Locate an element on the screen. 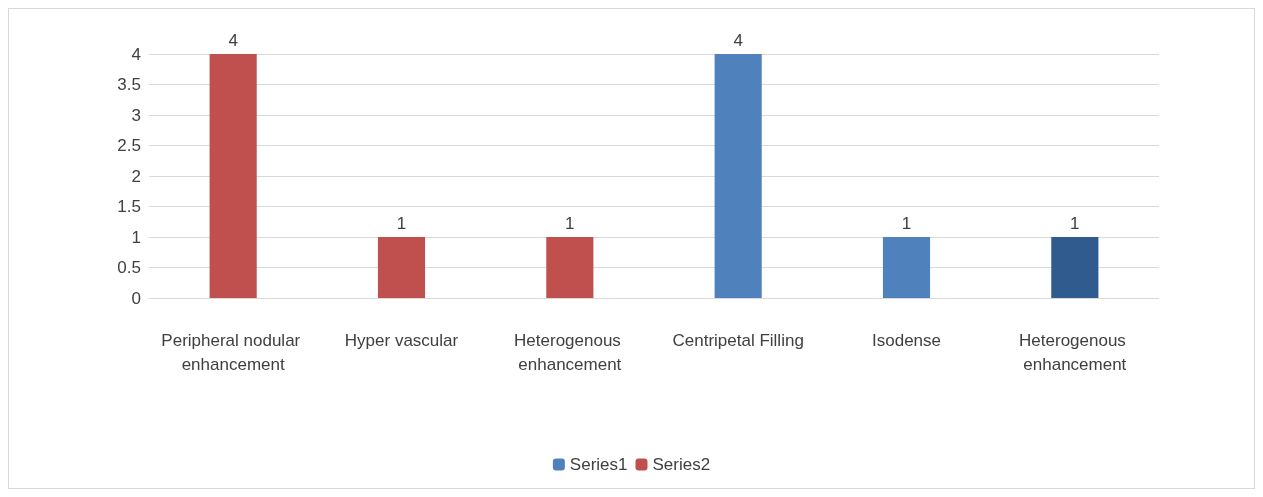  legend-label: Series1 is located at coordinates (598, 464).